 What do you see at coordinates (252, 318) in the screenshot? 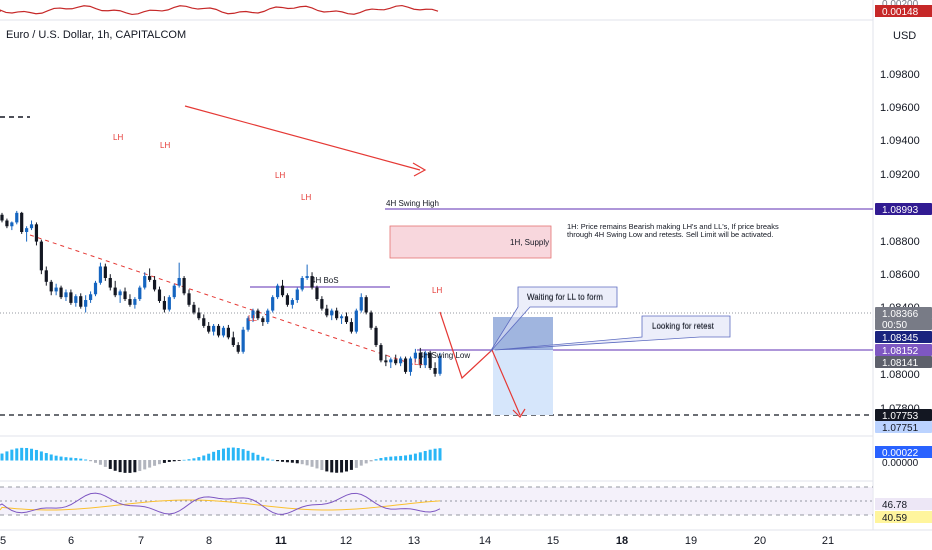
I see `chart-annotation: LL` at bounding box center [252, 318].